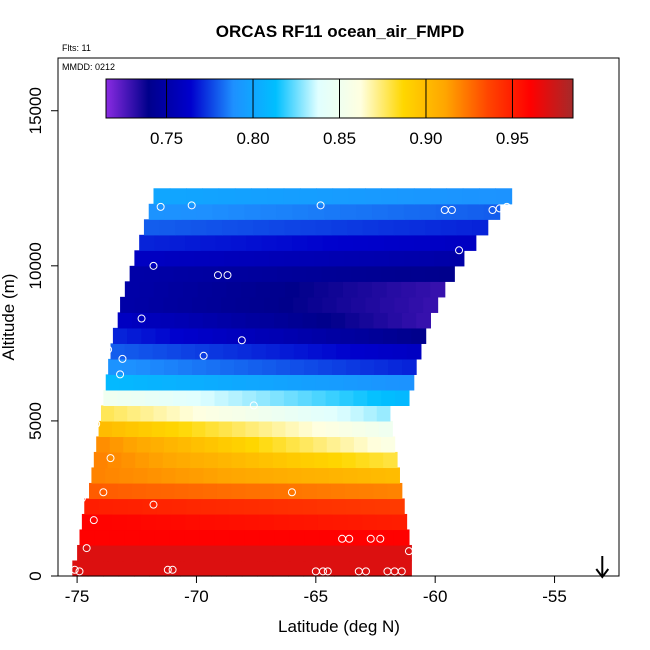 This screenshot has width=650, height=650. Describe the element at coordinates (76, 48) in the screenshot. I see `flights-annotation: Flts: 11` at that location.